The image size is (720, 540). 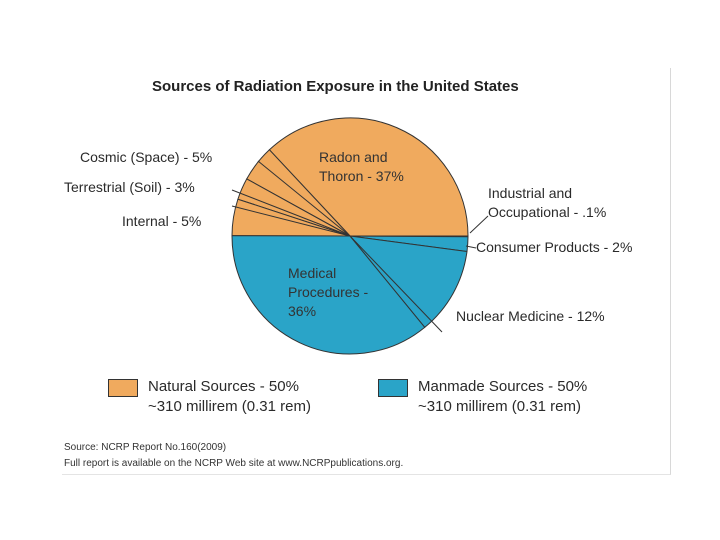 I want to click on pie-slice-radon-and-thoron, so click(x=368, y=177).